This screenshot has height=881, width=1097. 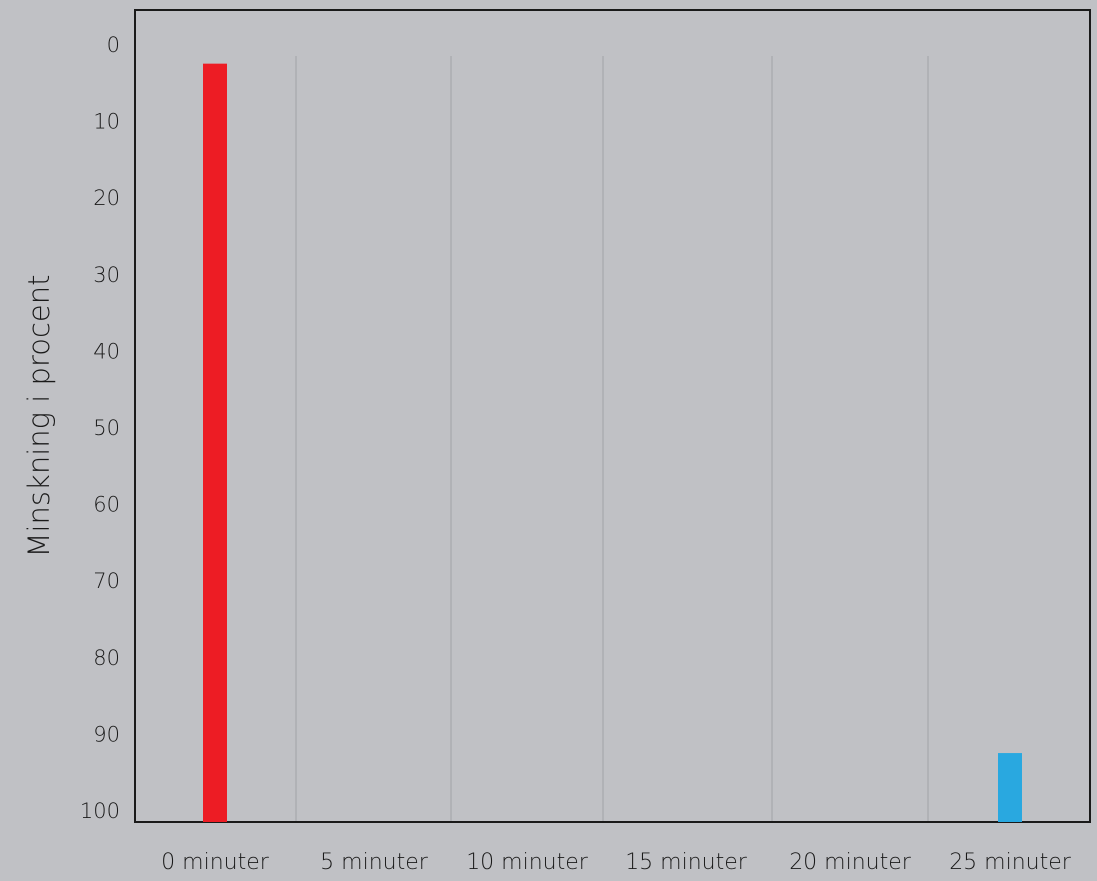 What do you see at coordinates (374, 862) in the screenshot?
I see `x-tick-label: 5 minuter` at bounding box center [374, 862].